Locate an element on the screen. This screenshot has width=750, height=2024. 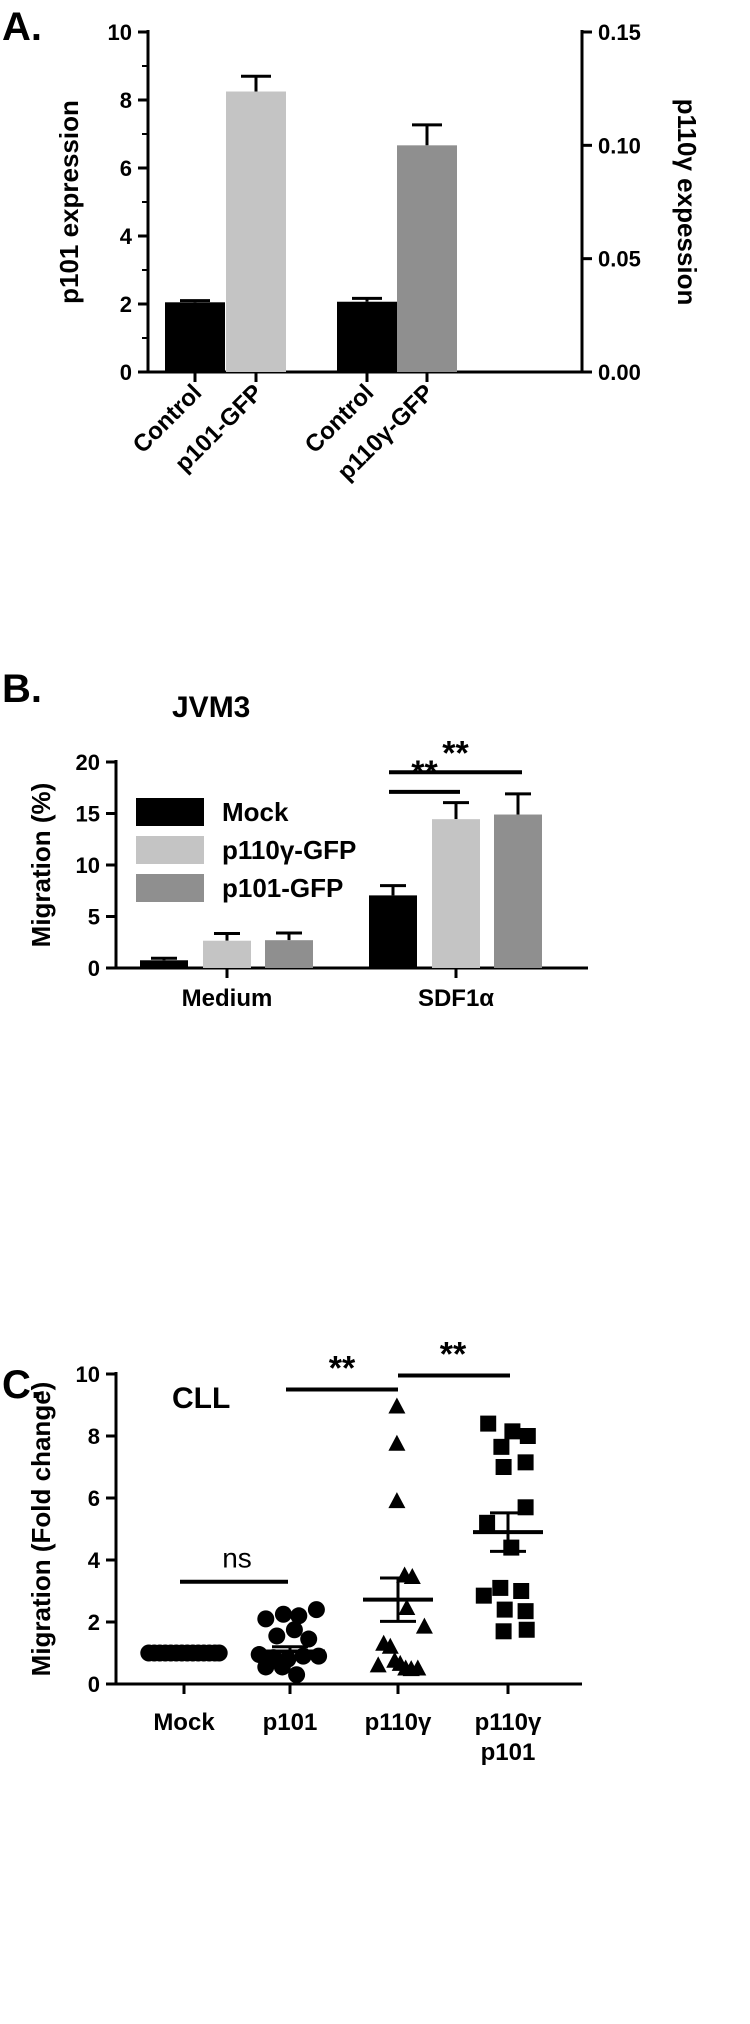
panel-a-ytick-label: 10 is located at coordinates (120, 32).